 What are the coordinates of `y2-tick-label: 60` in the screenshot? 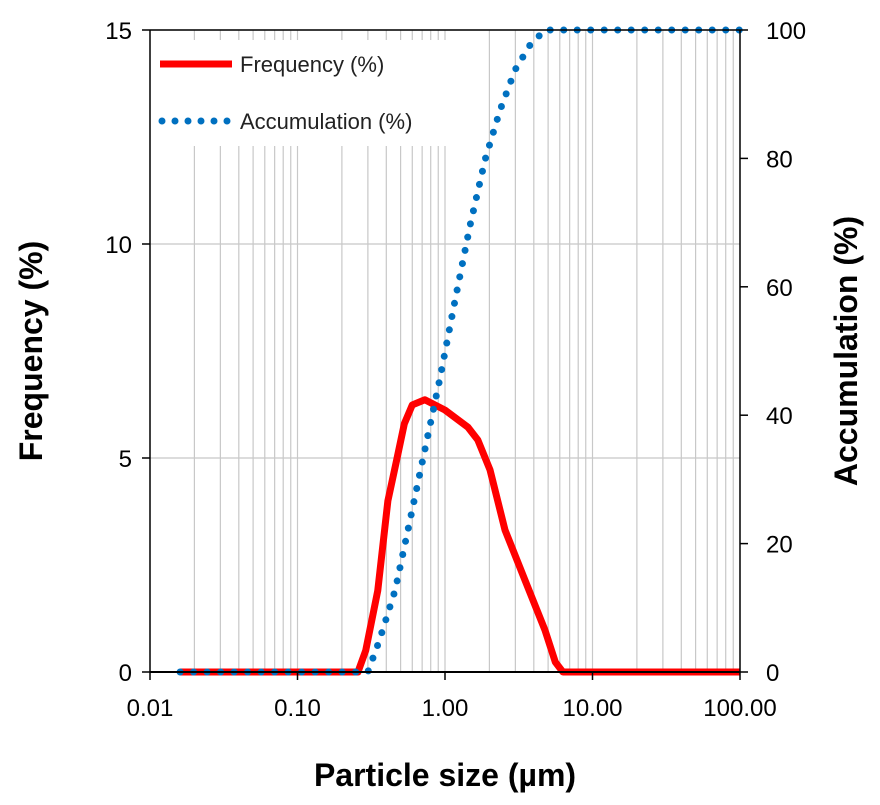 It's located at (779, 288).